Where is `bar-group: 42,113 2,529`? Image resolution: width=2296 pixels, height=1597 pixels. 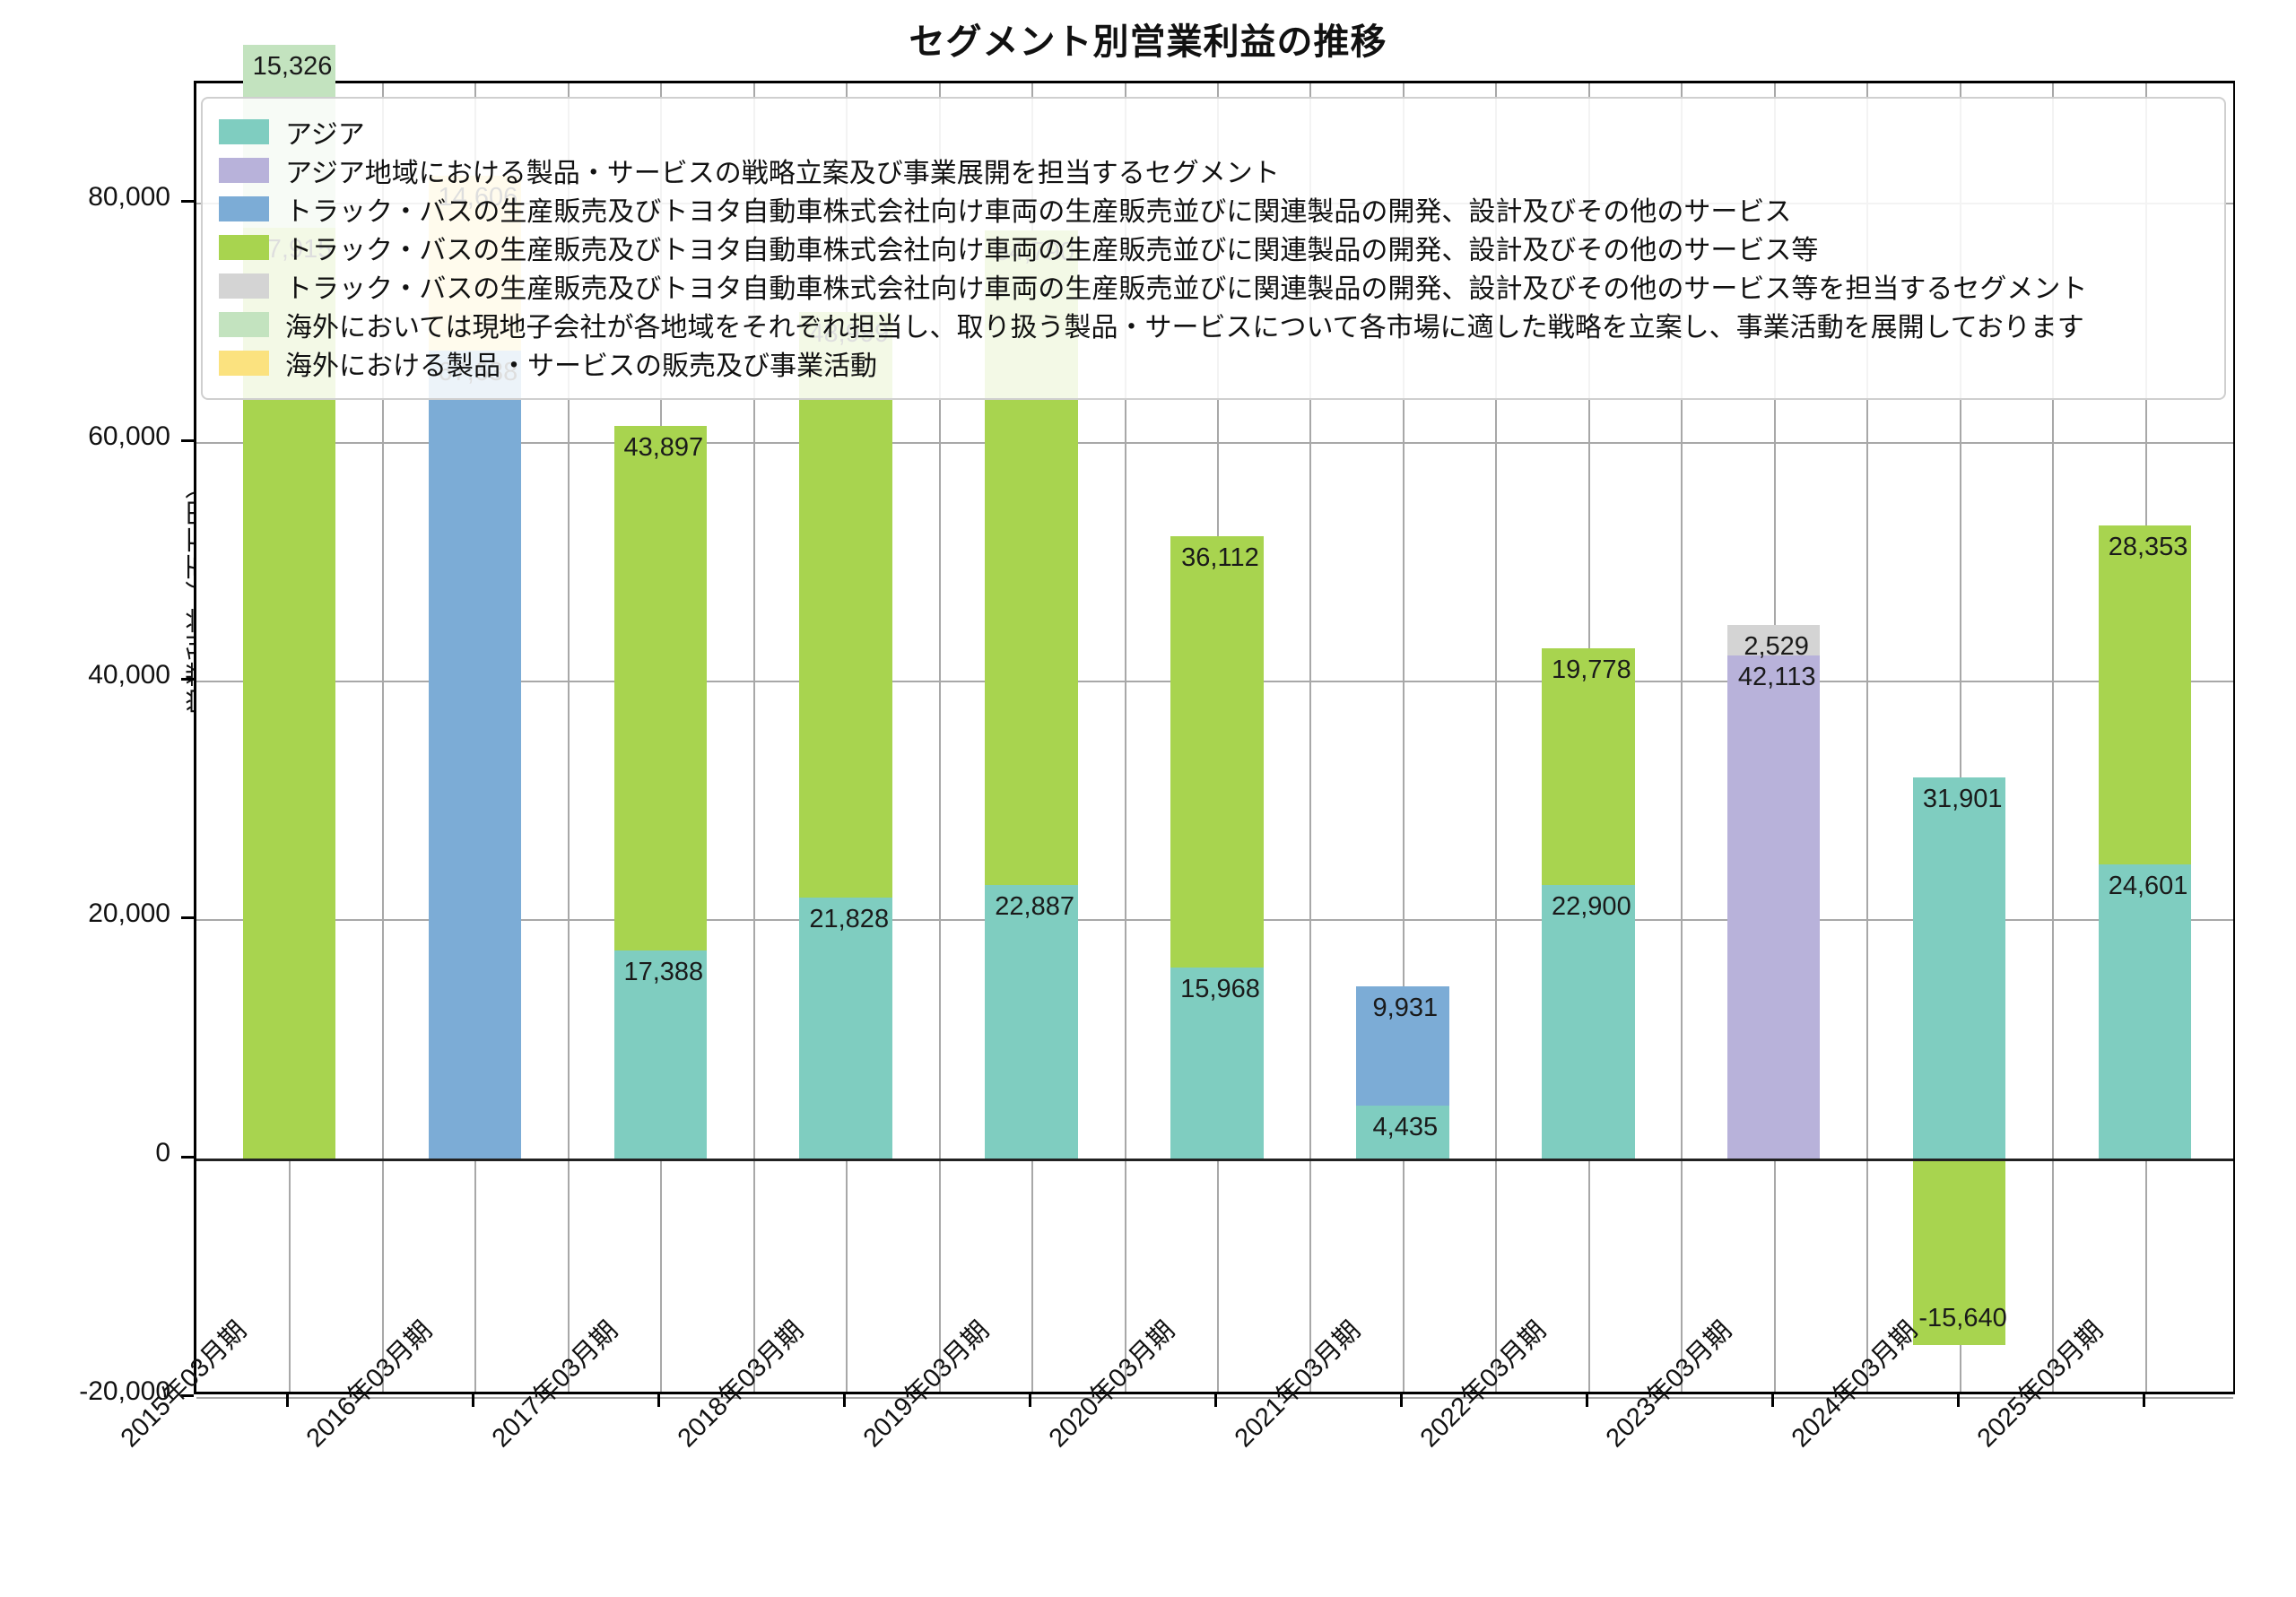 bar-group: 42,113 2,529 is located at coordinates (1774, 737).